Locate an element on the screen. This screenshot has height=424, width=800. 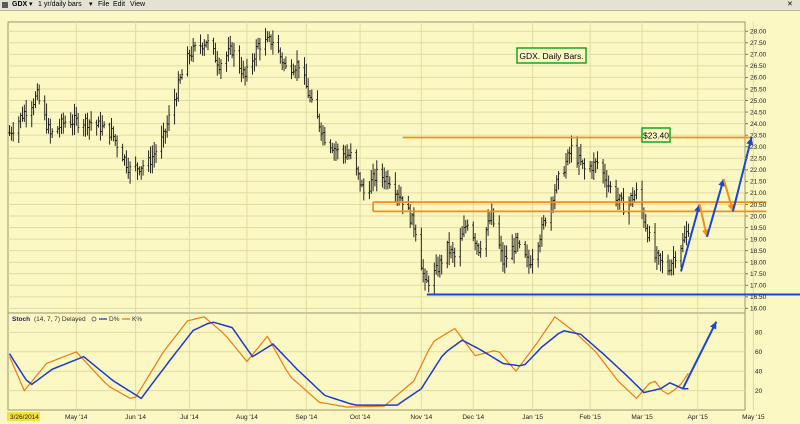
stochastic-params: (14, 7, 7) Delayed is located at coordinates (60, 319).